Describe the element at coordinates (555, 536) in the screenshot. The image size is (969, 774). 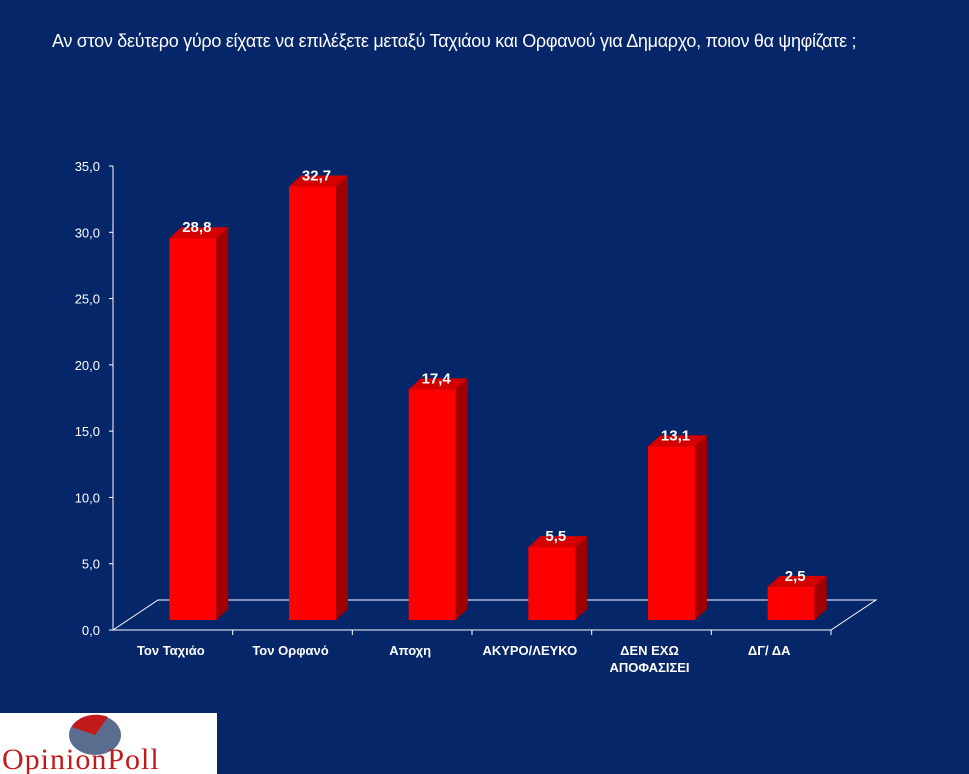
I see `data-label: 5,5` at that location.